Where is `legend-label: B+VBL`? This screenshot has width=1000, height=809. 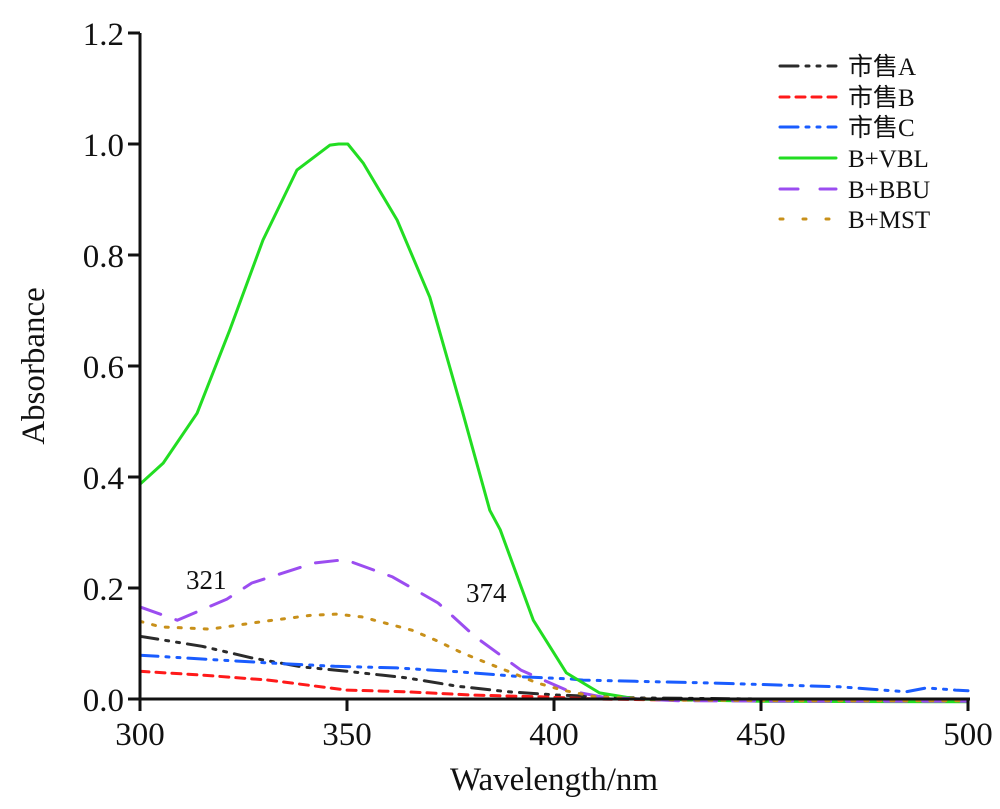
legend-label: B+VBL is located at coordinates (888, 159).